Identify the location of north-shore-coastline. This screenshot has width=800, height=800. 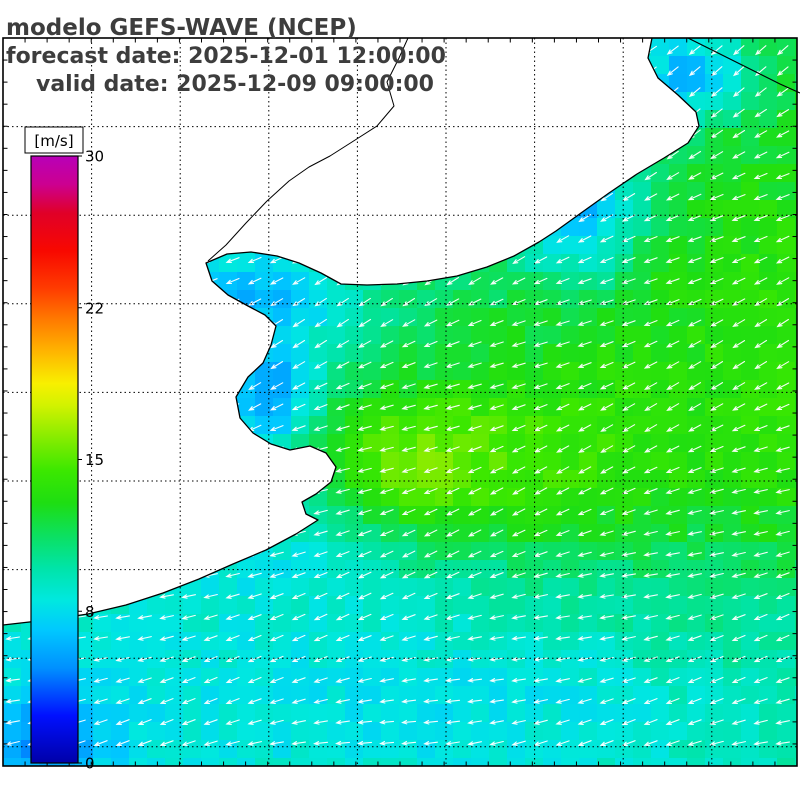
(743, 65).